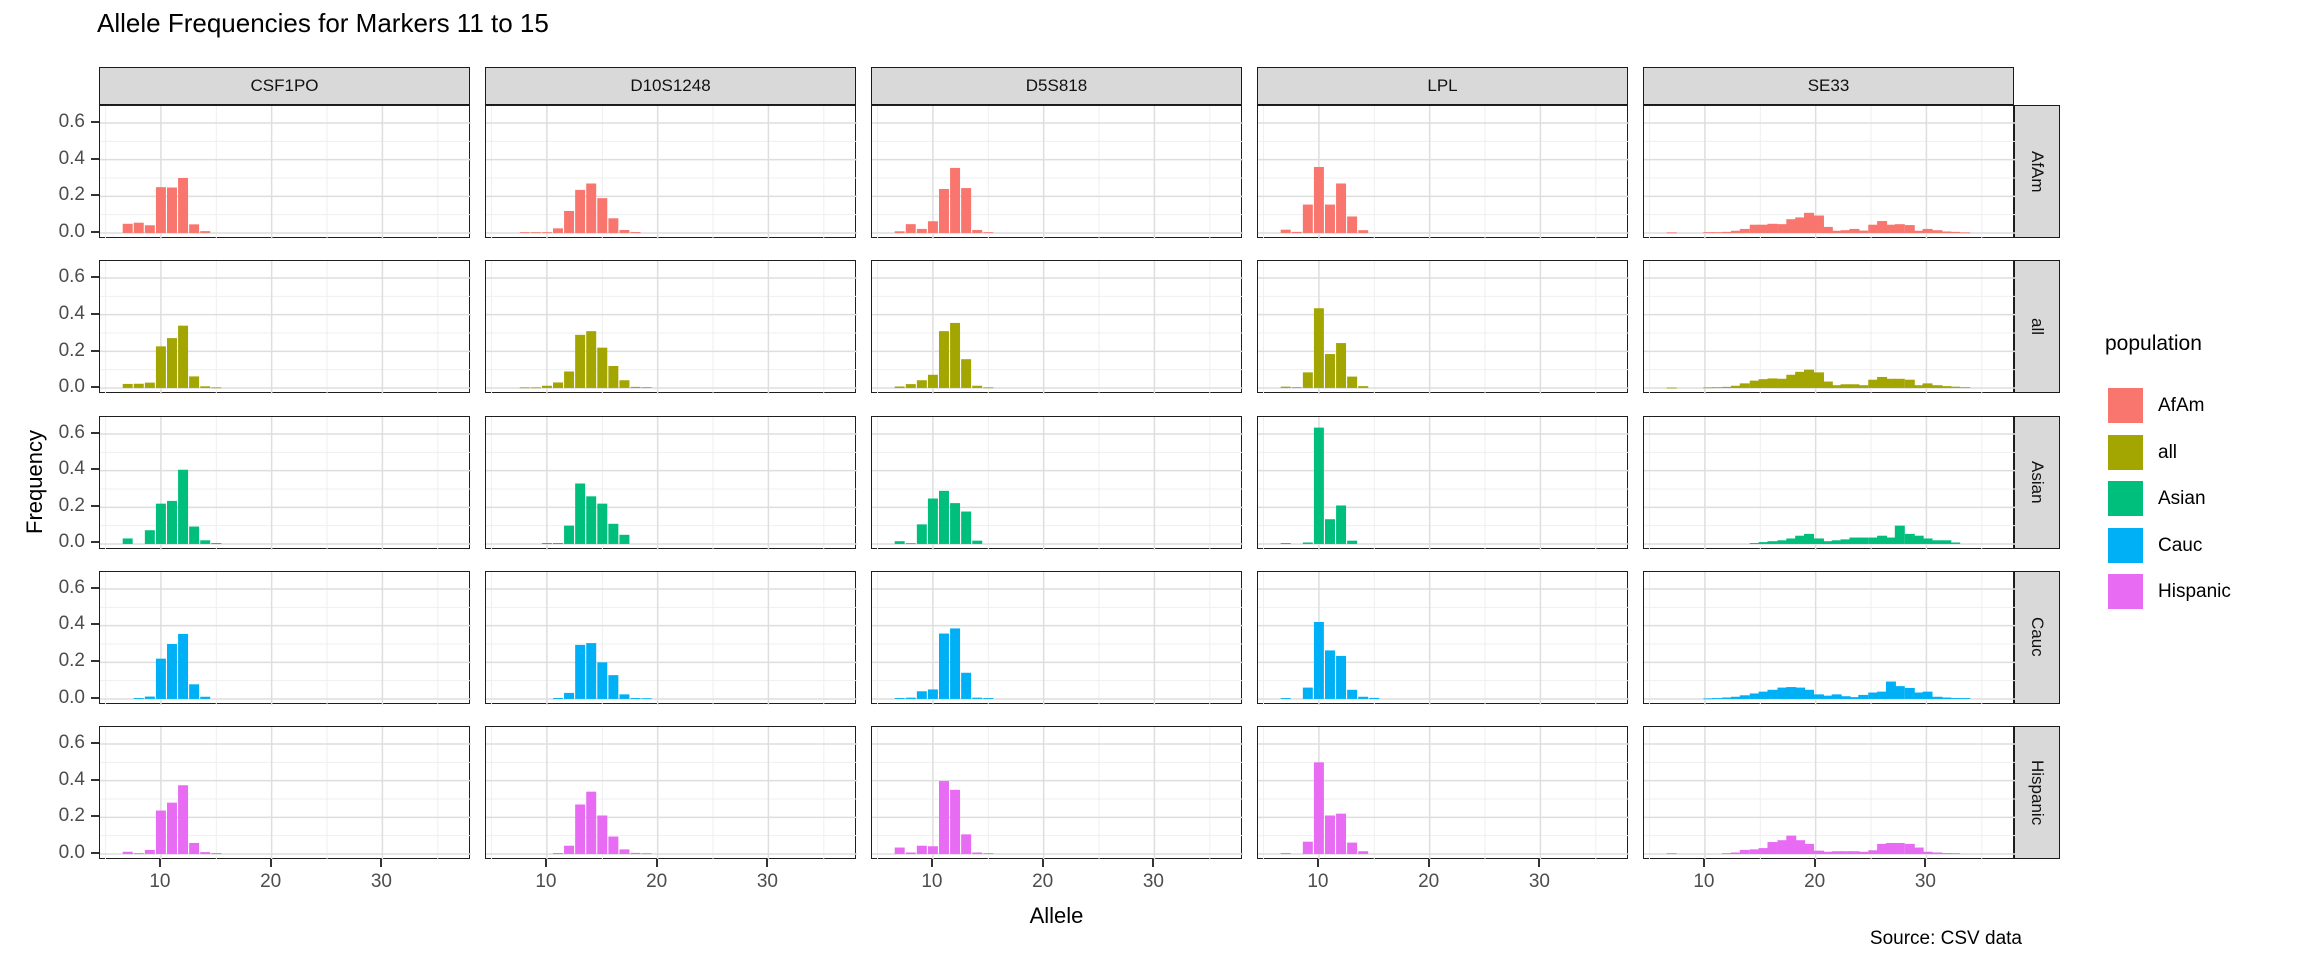 The height and width of the screenshot is (960, 2304). What do you see at coordinates (1057, 327) in the screenshot?
I see `panel-d5s818-all` at bounding box center [1057, 327].